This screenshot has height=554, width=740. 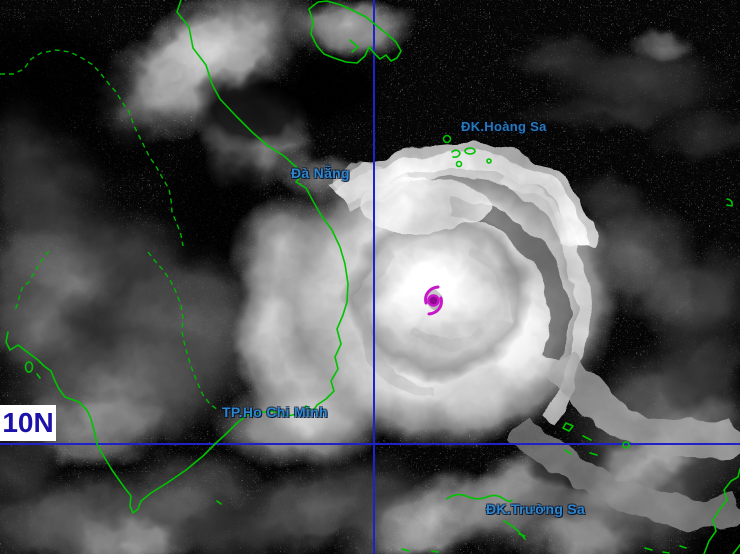 I want to click on border-west, so click(x=31, y=281).